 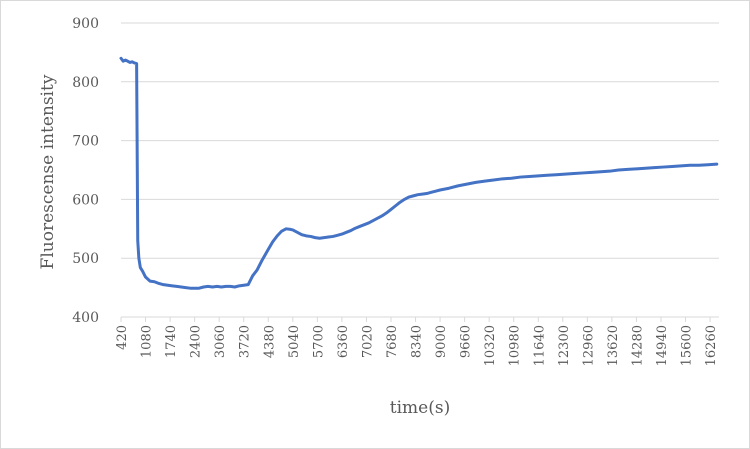 What do you see at coordinates (515, 345) in the screenshot?
I see `x-tick-label: 10980` at bounding box center [515, 345].